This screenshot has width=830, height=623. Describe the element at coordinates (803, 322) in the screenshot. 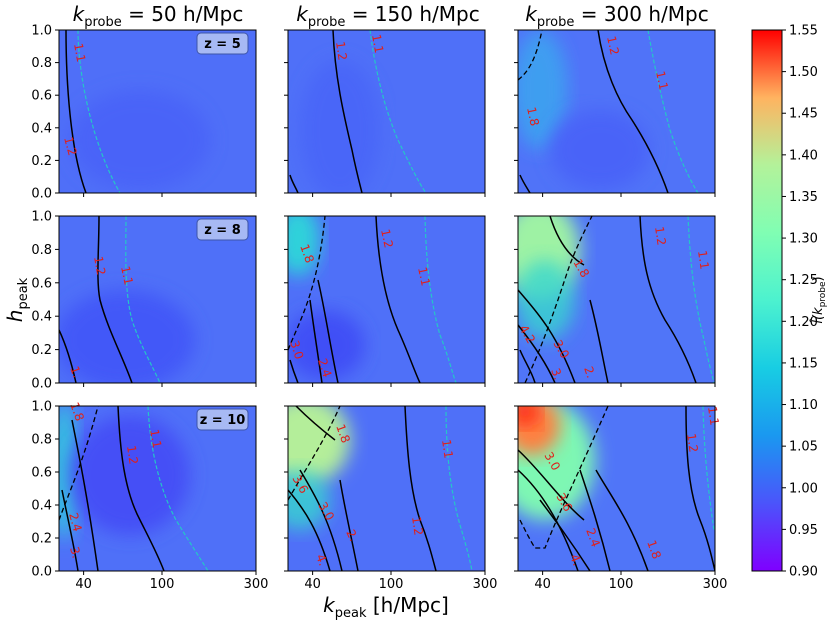

I see `colorbar-tick-label: 1.20` at that location.